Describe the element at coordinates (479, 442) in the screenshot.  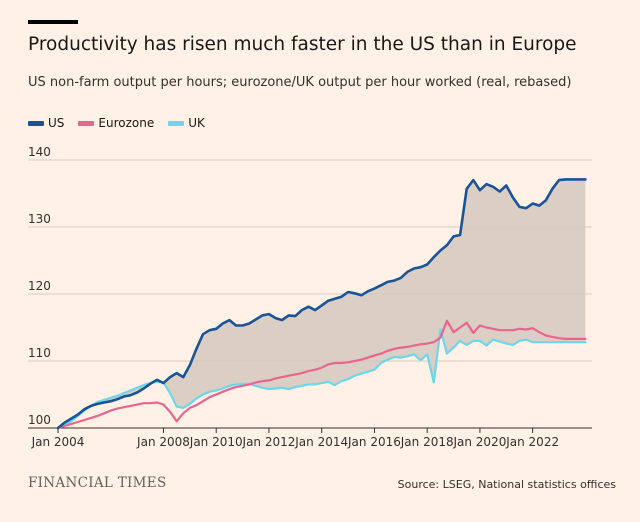
I see `x-tick-label: Jan 2020` at that location.